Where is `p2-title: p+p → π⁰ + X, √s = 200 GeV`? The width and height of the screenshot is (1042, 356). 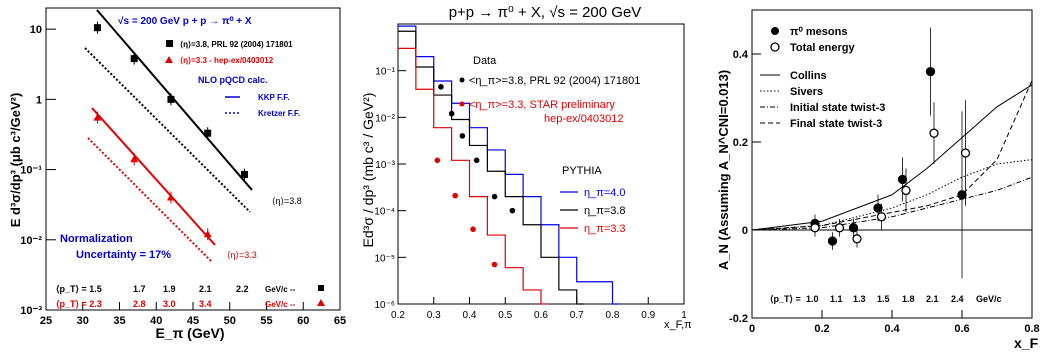
p2-title: p+p → π⁰ + X, √s = 200 GeV is located at coordinates (545, 12).